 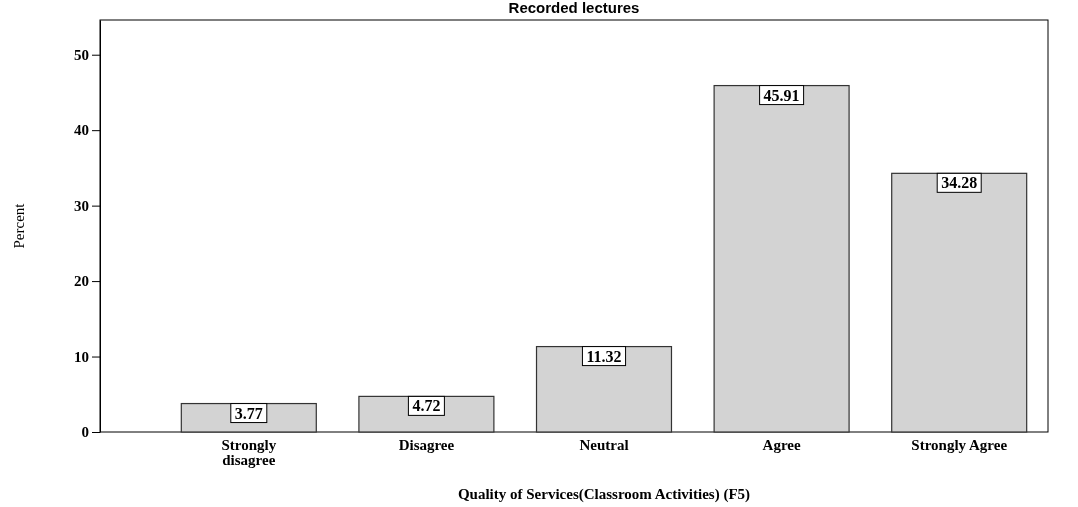 I want to click on y-tick-label: 30, so click(x=81, y=205).